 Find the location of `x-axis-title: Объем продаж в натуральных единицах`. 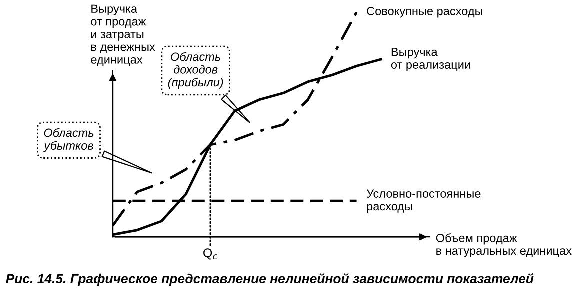

x-axis-title: Объем продаж в натуральных единицах is located at coordinates (504, 246).